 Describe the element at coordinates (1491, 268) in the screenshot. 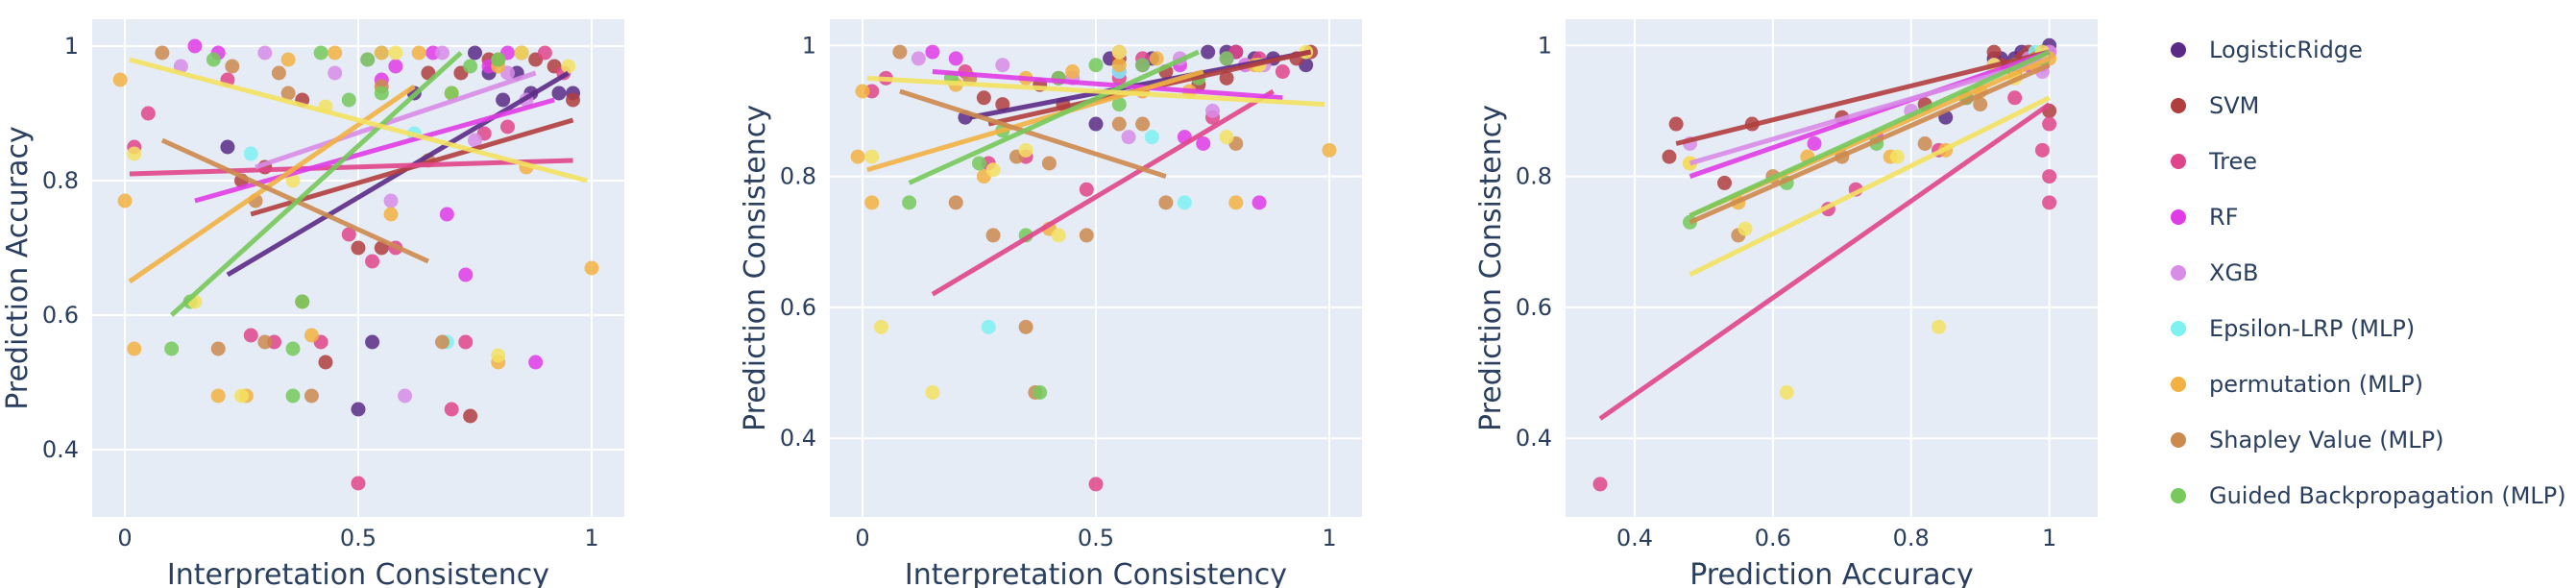

I see `y-axis-title: Prediction Consistency` at that location.